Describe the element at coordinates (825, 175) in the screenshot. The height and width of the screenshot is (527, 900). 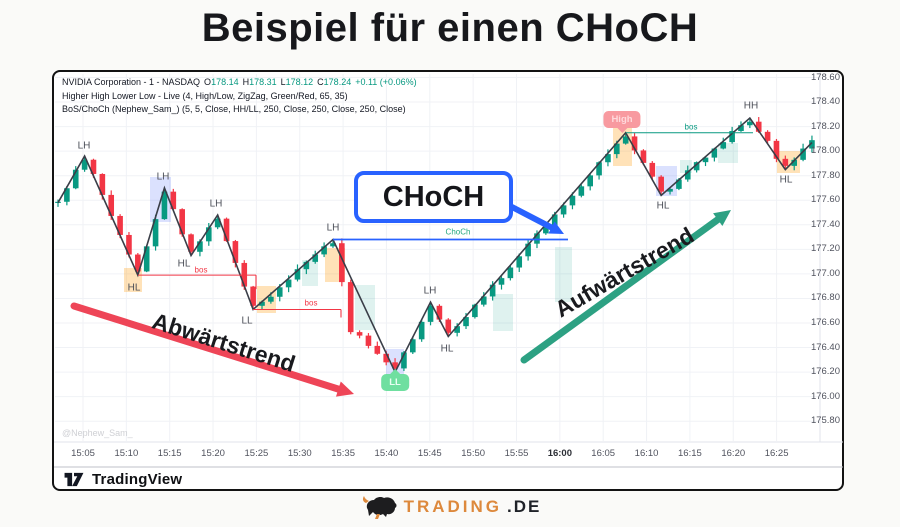
I see `price-axis-tick: 177.80` at that location.